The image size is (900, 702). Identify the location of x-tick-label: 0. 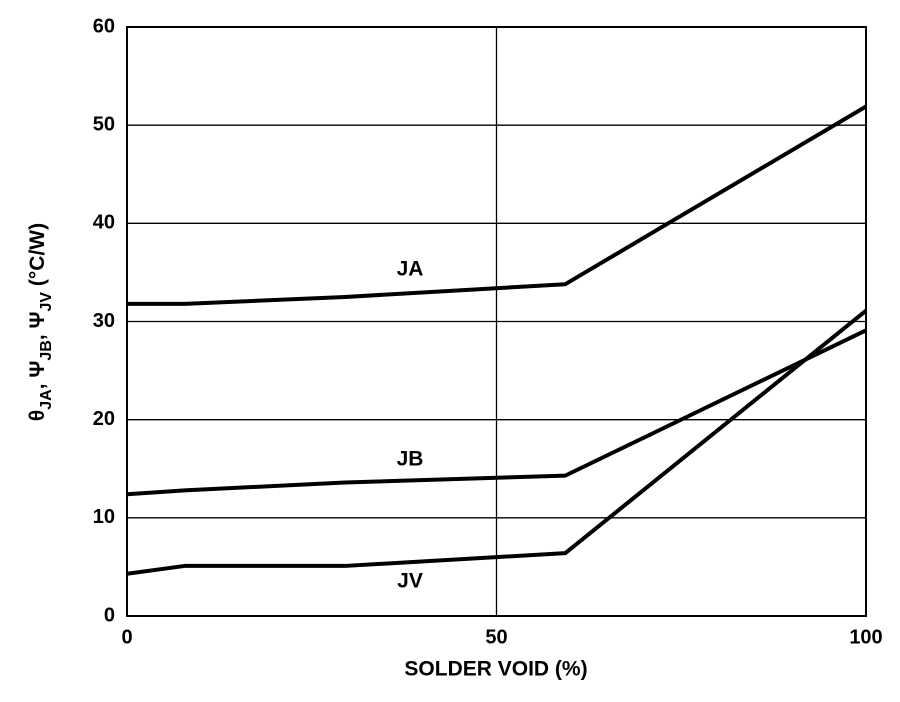
(126, 637).